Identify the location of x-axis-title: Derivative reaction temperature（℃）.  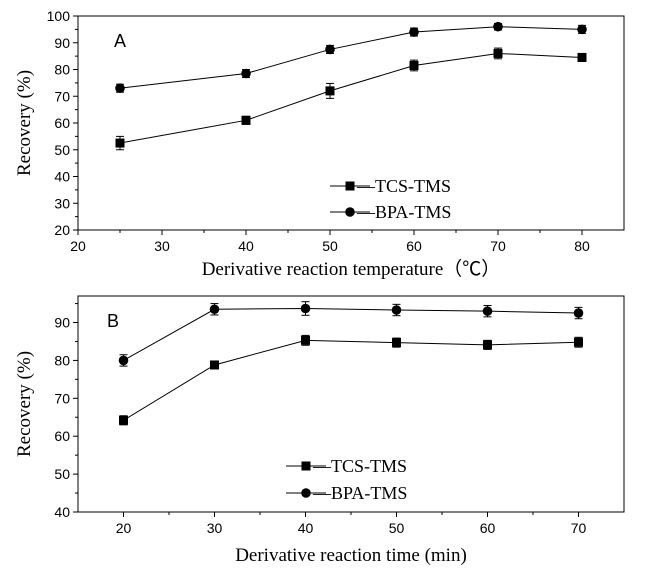
(351, 269).